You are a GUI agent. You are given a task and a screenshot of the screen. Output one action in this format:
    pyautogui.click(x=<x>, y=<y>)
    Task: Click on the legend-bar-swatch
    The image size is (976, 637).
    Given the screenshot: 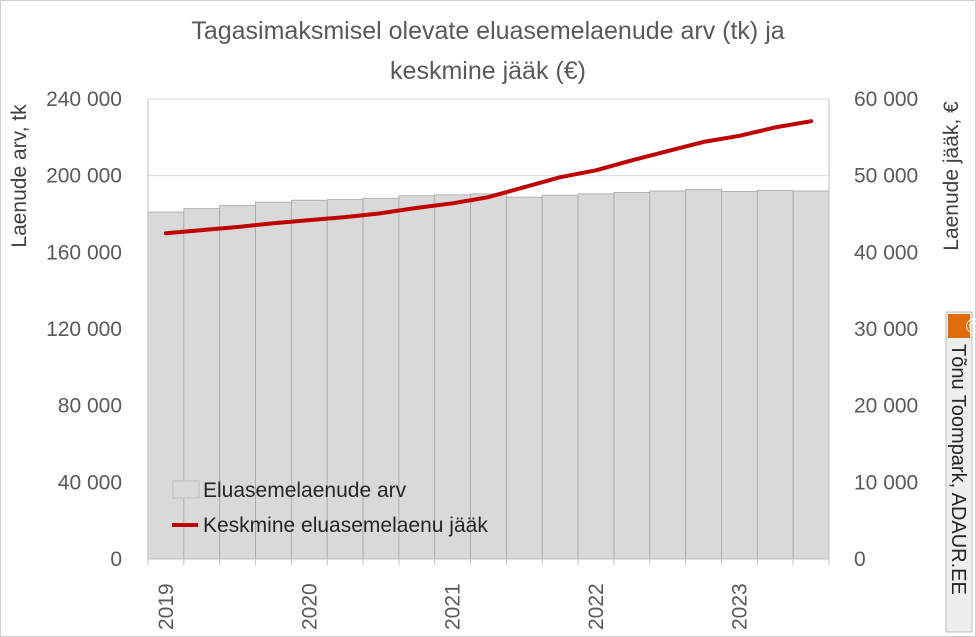 What is the action you would take?
    pyautogui.click(x=186, y=489)
    